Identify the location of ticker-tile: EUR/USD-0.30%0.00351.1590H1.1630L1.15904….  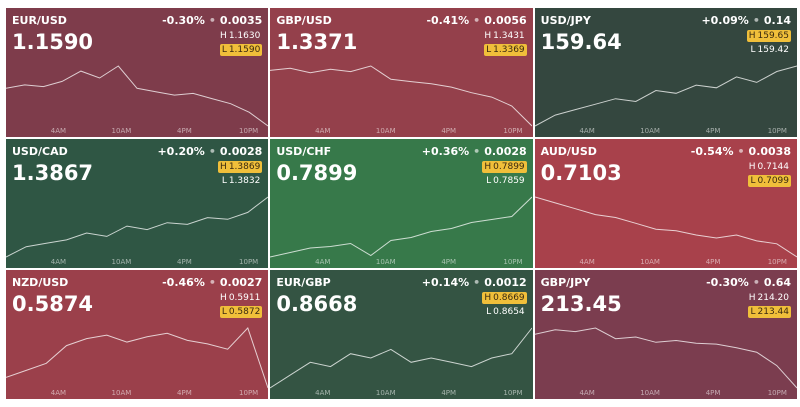
(137, 72).